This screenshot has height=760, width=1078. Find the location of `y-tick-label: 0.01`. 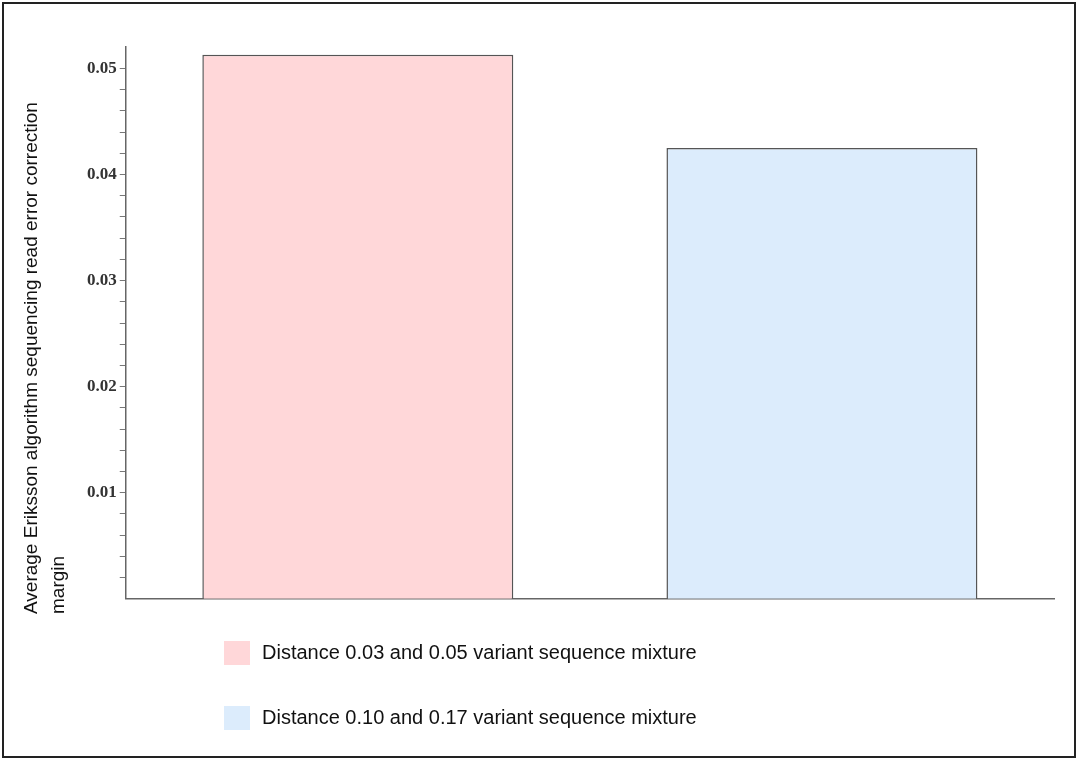

y-tick-label: 0.01 is located at coordinates (102, 492).